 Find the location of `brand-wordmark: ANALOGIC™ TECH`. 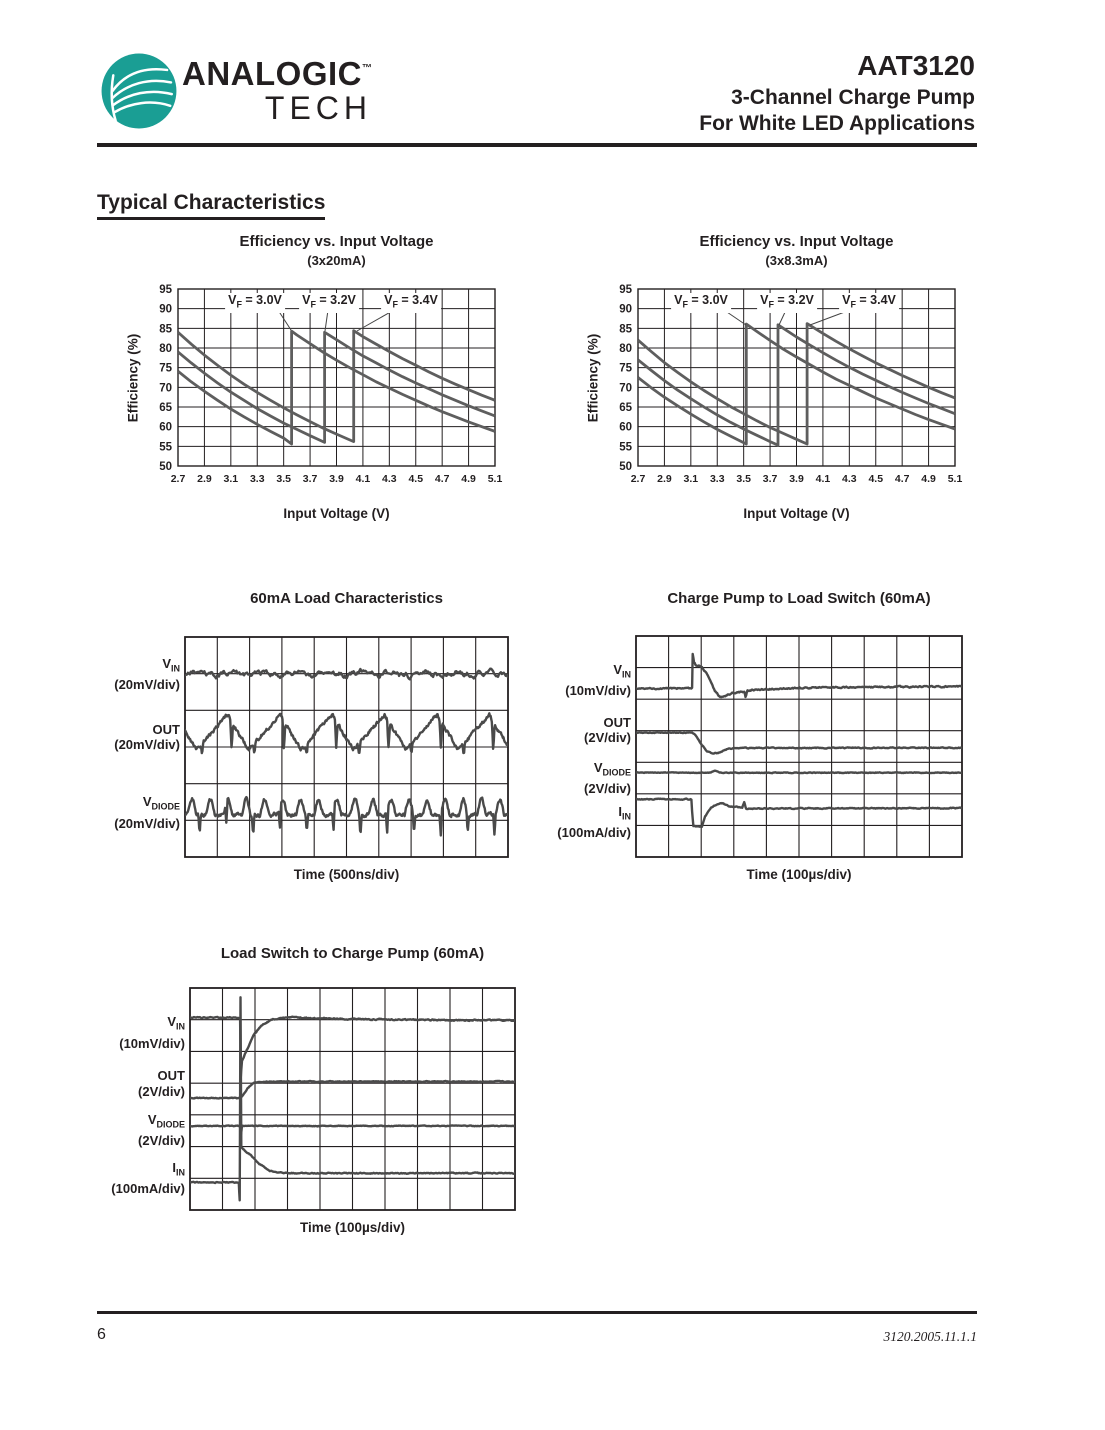

brand-wordmark: ANALOGIC™ TECH is located at coordinates (277, 90).